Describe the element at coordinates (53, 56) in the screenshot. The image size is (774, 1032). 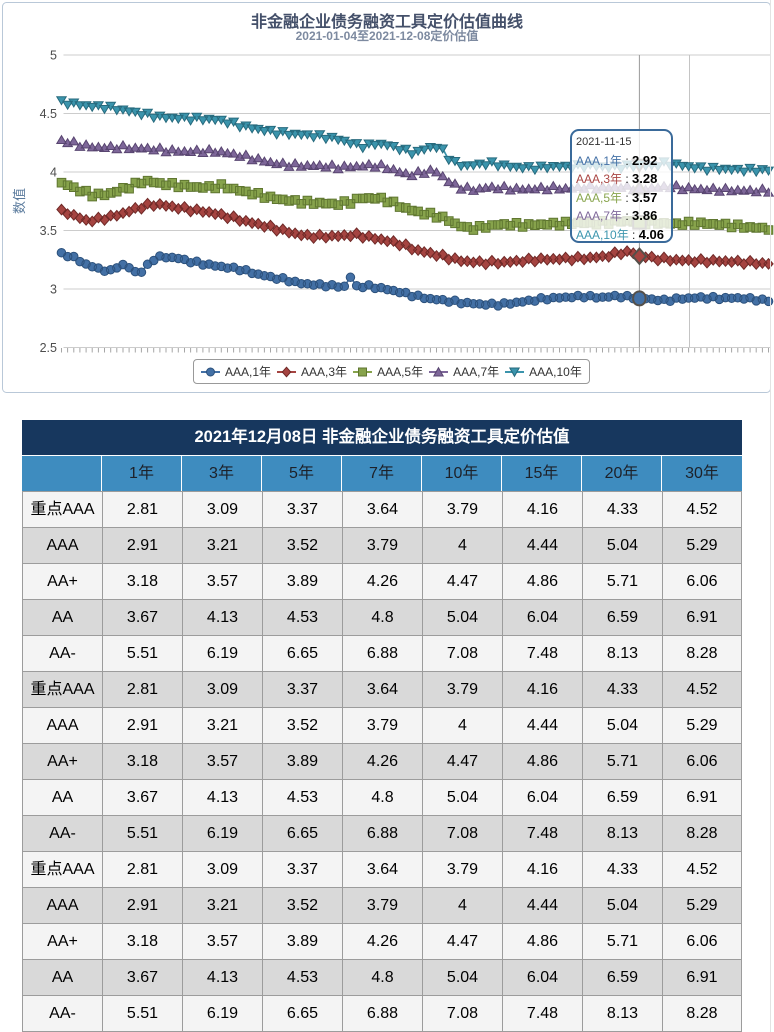
I see `svg-text: 5` at that location.